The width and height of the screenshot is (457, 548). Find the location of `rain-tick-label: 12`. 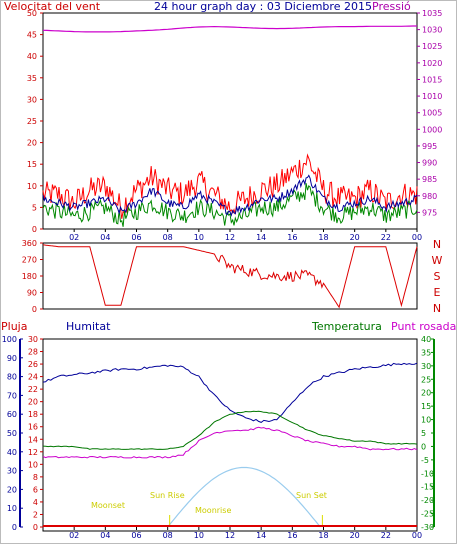

rain-tick-label: 12 is located at coordinates (33, 452).